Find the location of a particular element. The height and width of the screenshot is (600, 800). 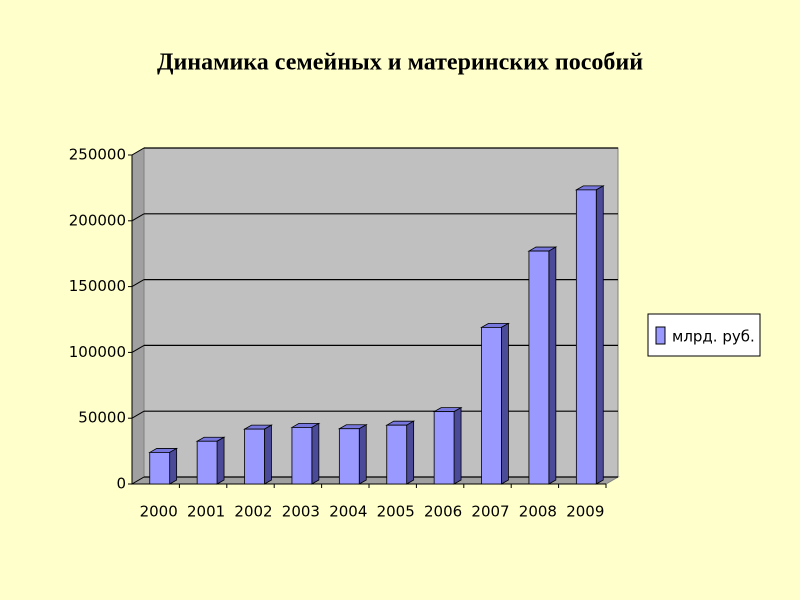

y-tick-label: 100000 is located at coordinates (97, 352).